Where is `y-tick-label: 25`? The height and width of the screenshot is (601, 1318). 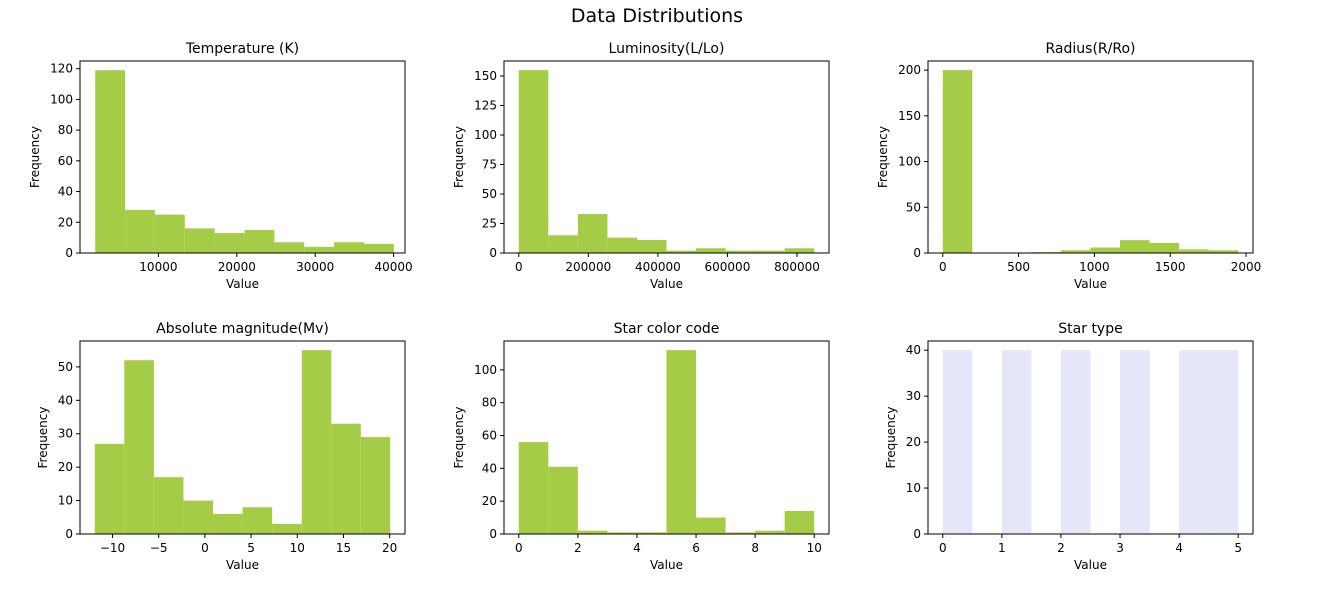
y-tick-label: 25 is located at coordinates (489, 224).